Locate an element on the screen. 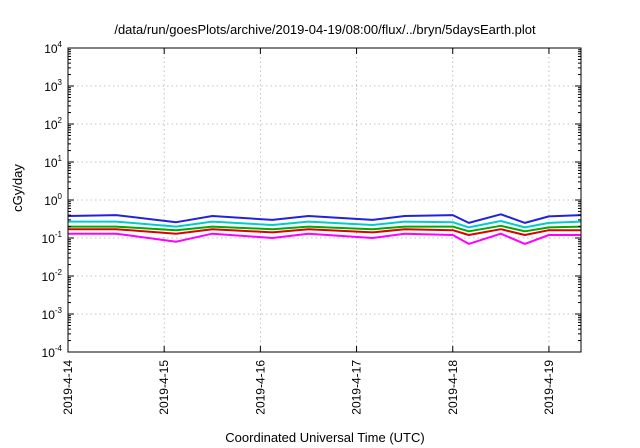 Image resolution: width=640 pixels, height=448 pixels. x-tick-label: 2019-4-15 is located at coordinates (164, 387).